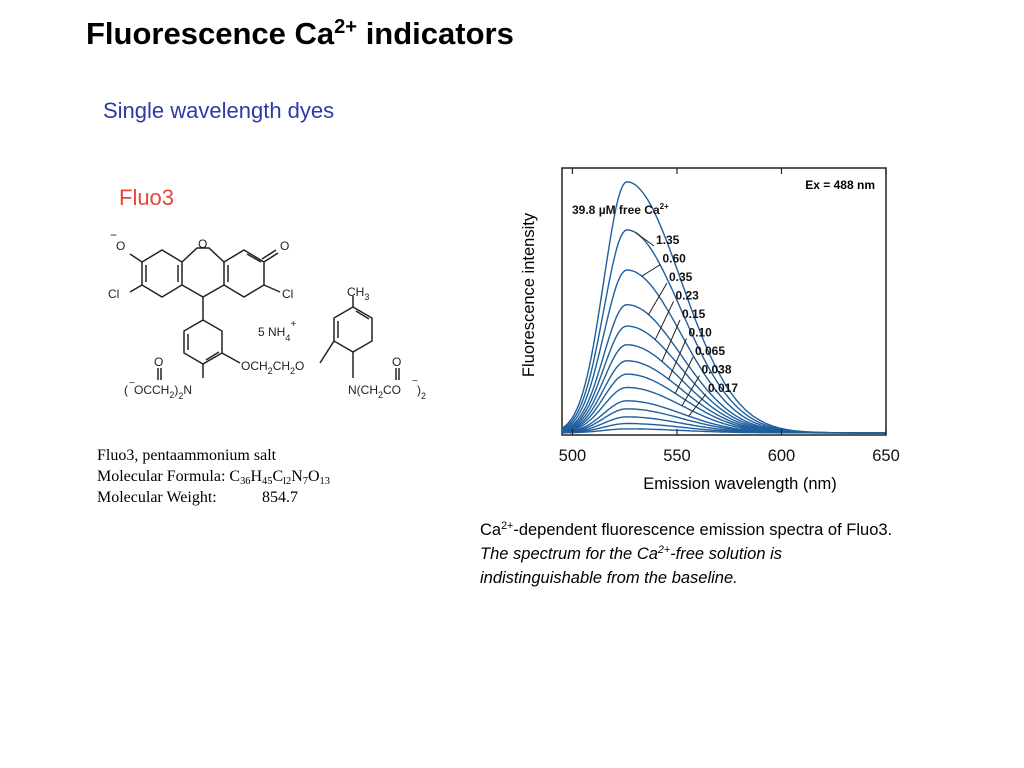 Image resolution: width=1024 pixels, height=768 pixels. I want to click on series-label-1: 1.35, so click(668, 240).